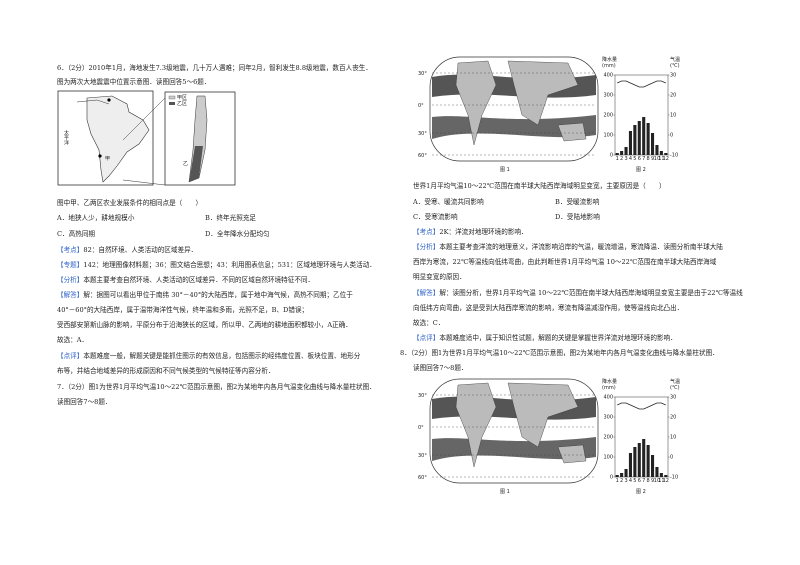  I want to click on figure-south-america: 太平洋 甲 甲区 乙区 乙, so click(146, 138).